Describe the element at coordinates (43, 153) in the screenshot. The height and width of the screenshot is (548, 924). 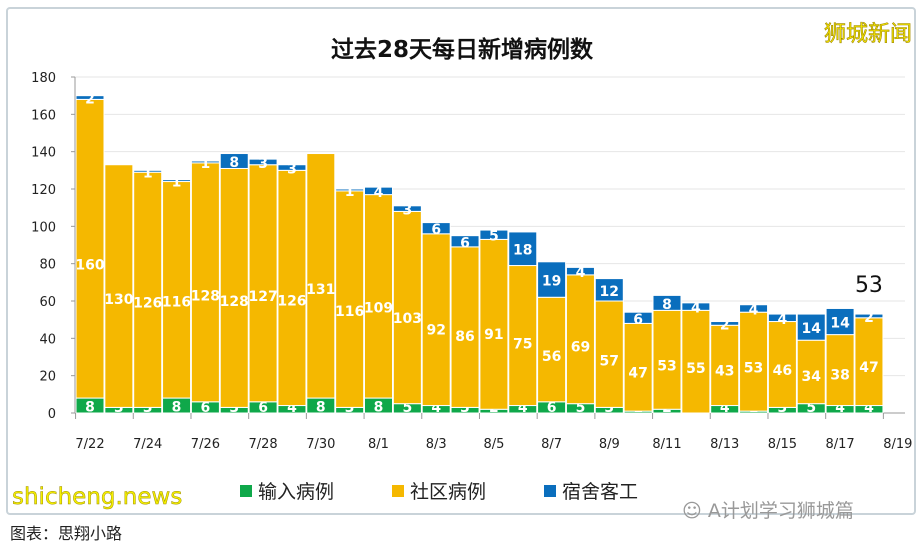
I see `y-tick-label: 140` at that location.